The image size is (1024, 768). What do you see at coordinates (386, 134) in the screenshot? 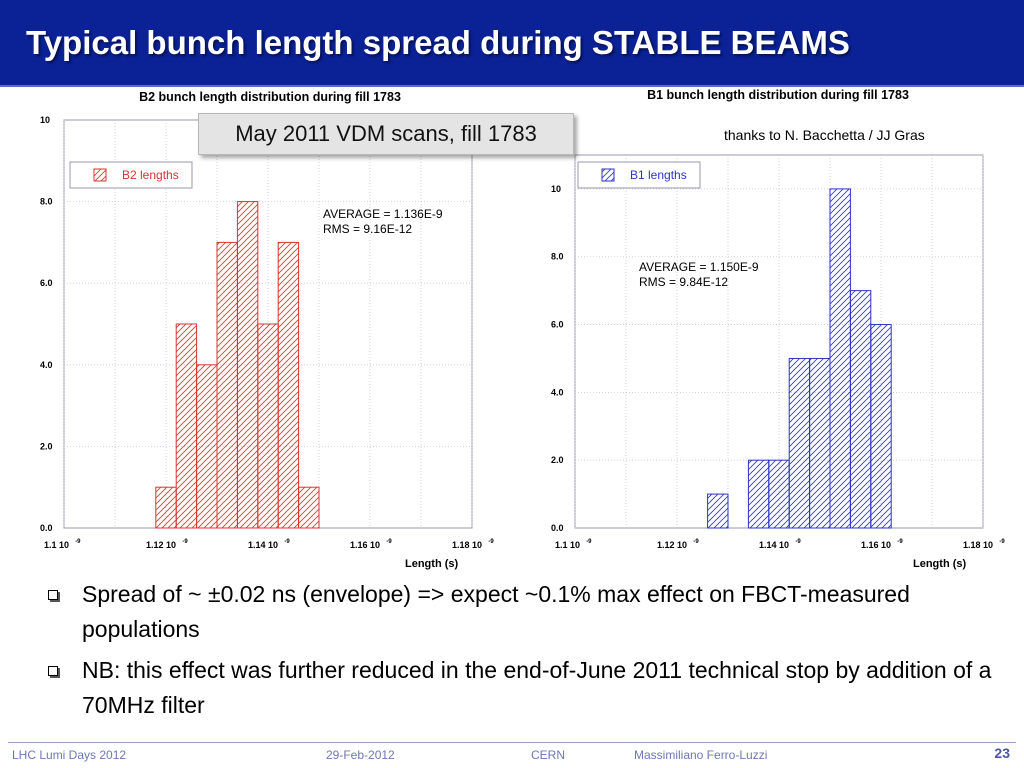
I see `callout-box: May 2011 VDM scans, fill 1783` at bounding box center [386, 134].